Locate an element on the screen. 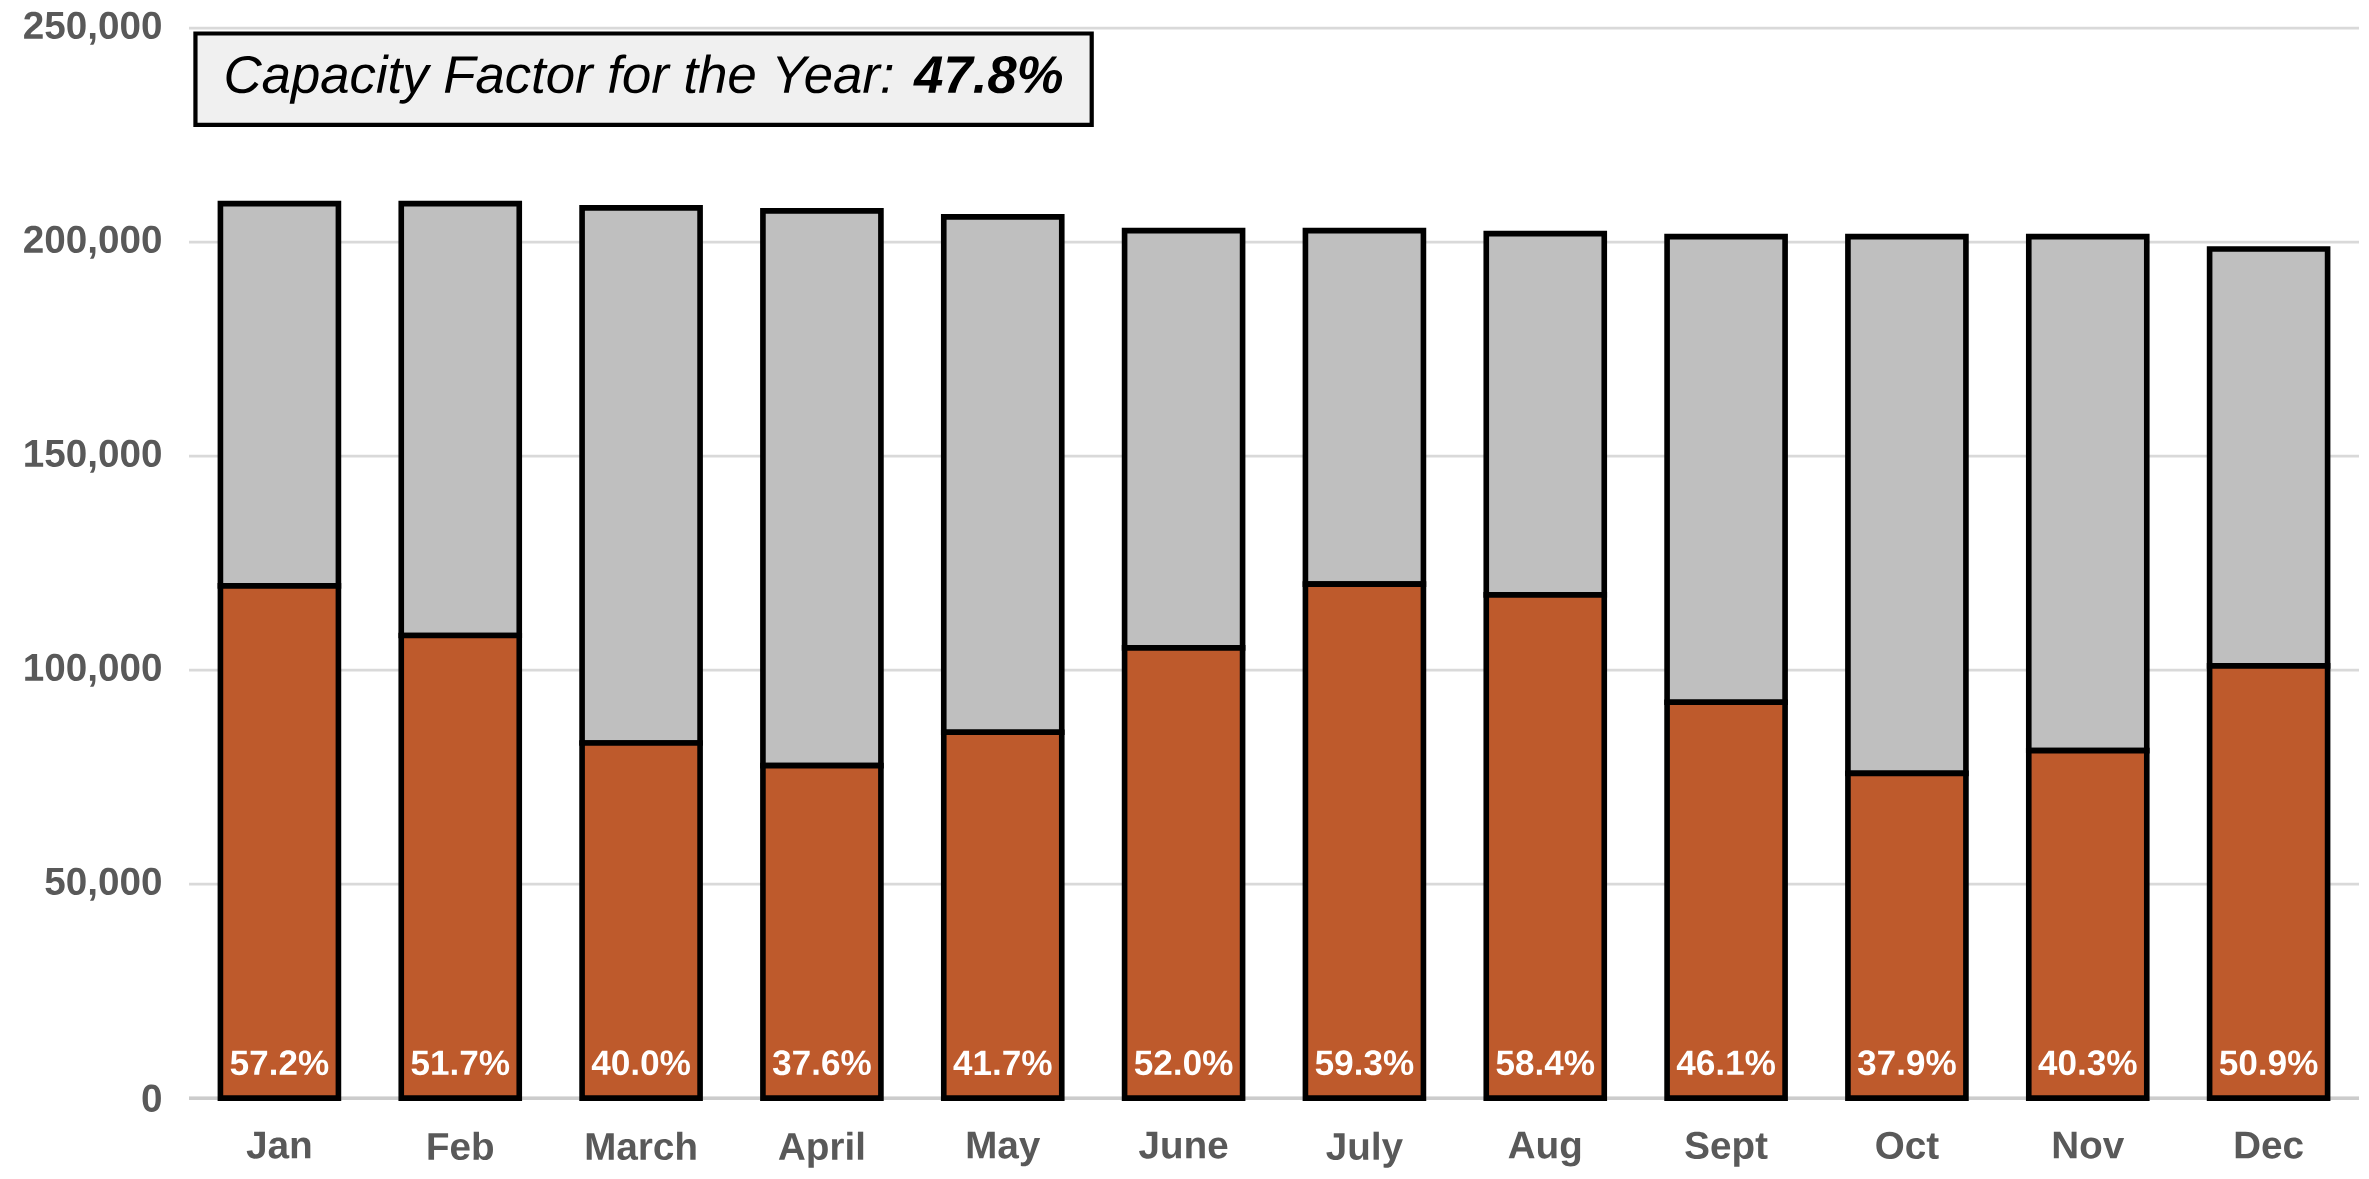 Image resolution: width=2369 pixels, height=1179 pixels. annotation: 46.1% is located at coordinates (1725, 1062).